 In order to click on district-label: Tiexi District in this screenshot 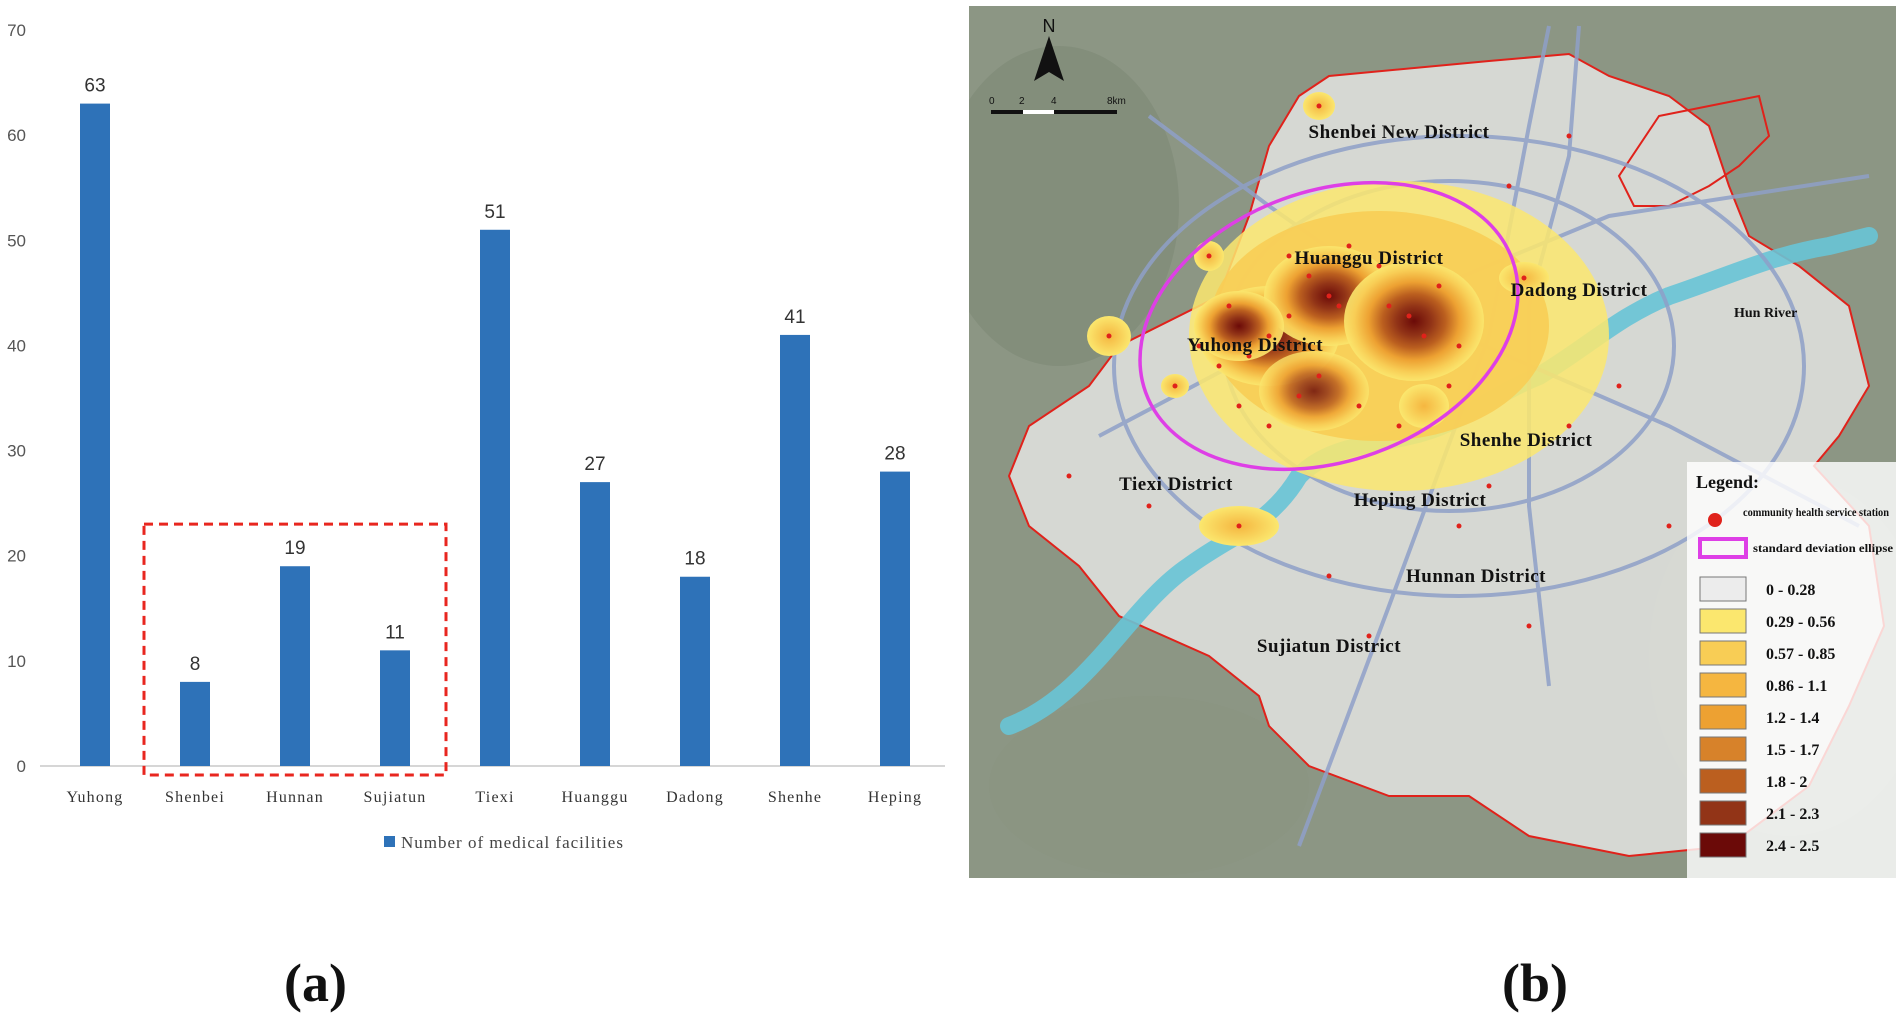, I will do `click(1176, 484)`.